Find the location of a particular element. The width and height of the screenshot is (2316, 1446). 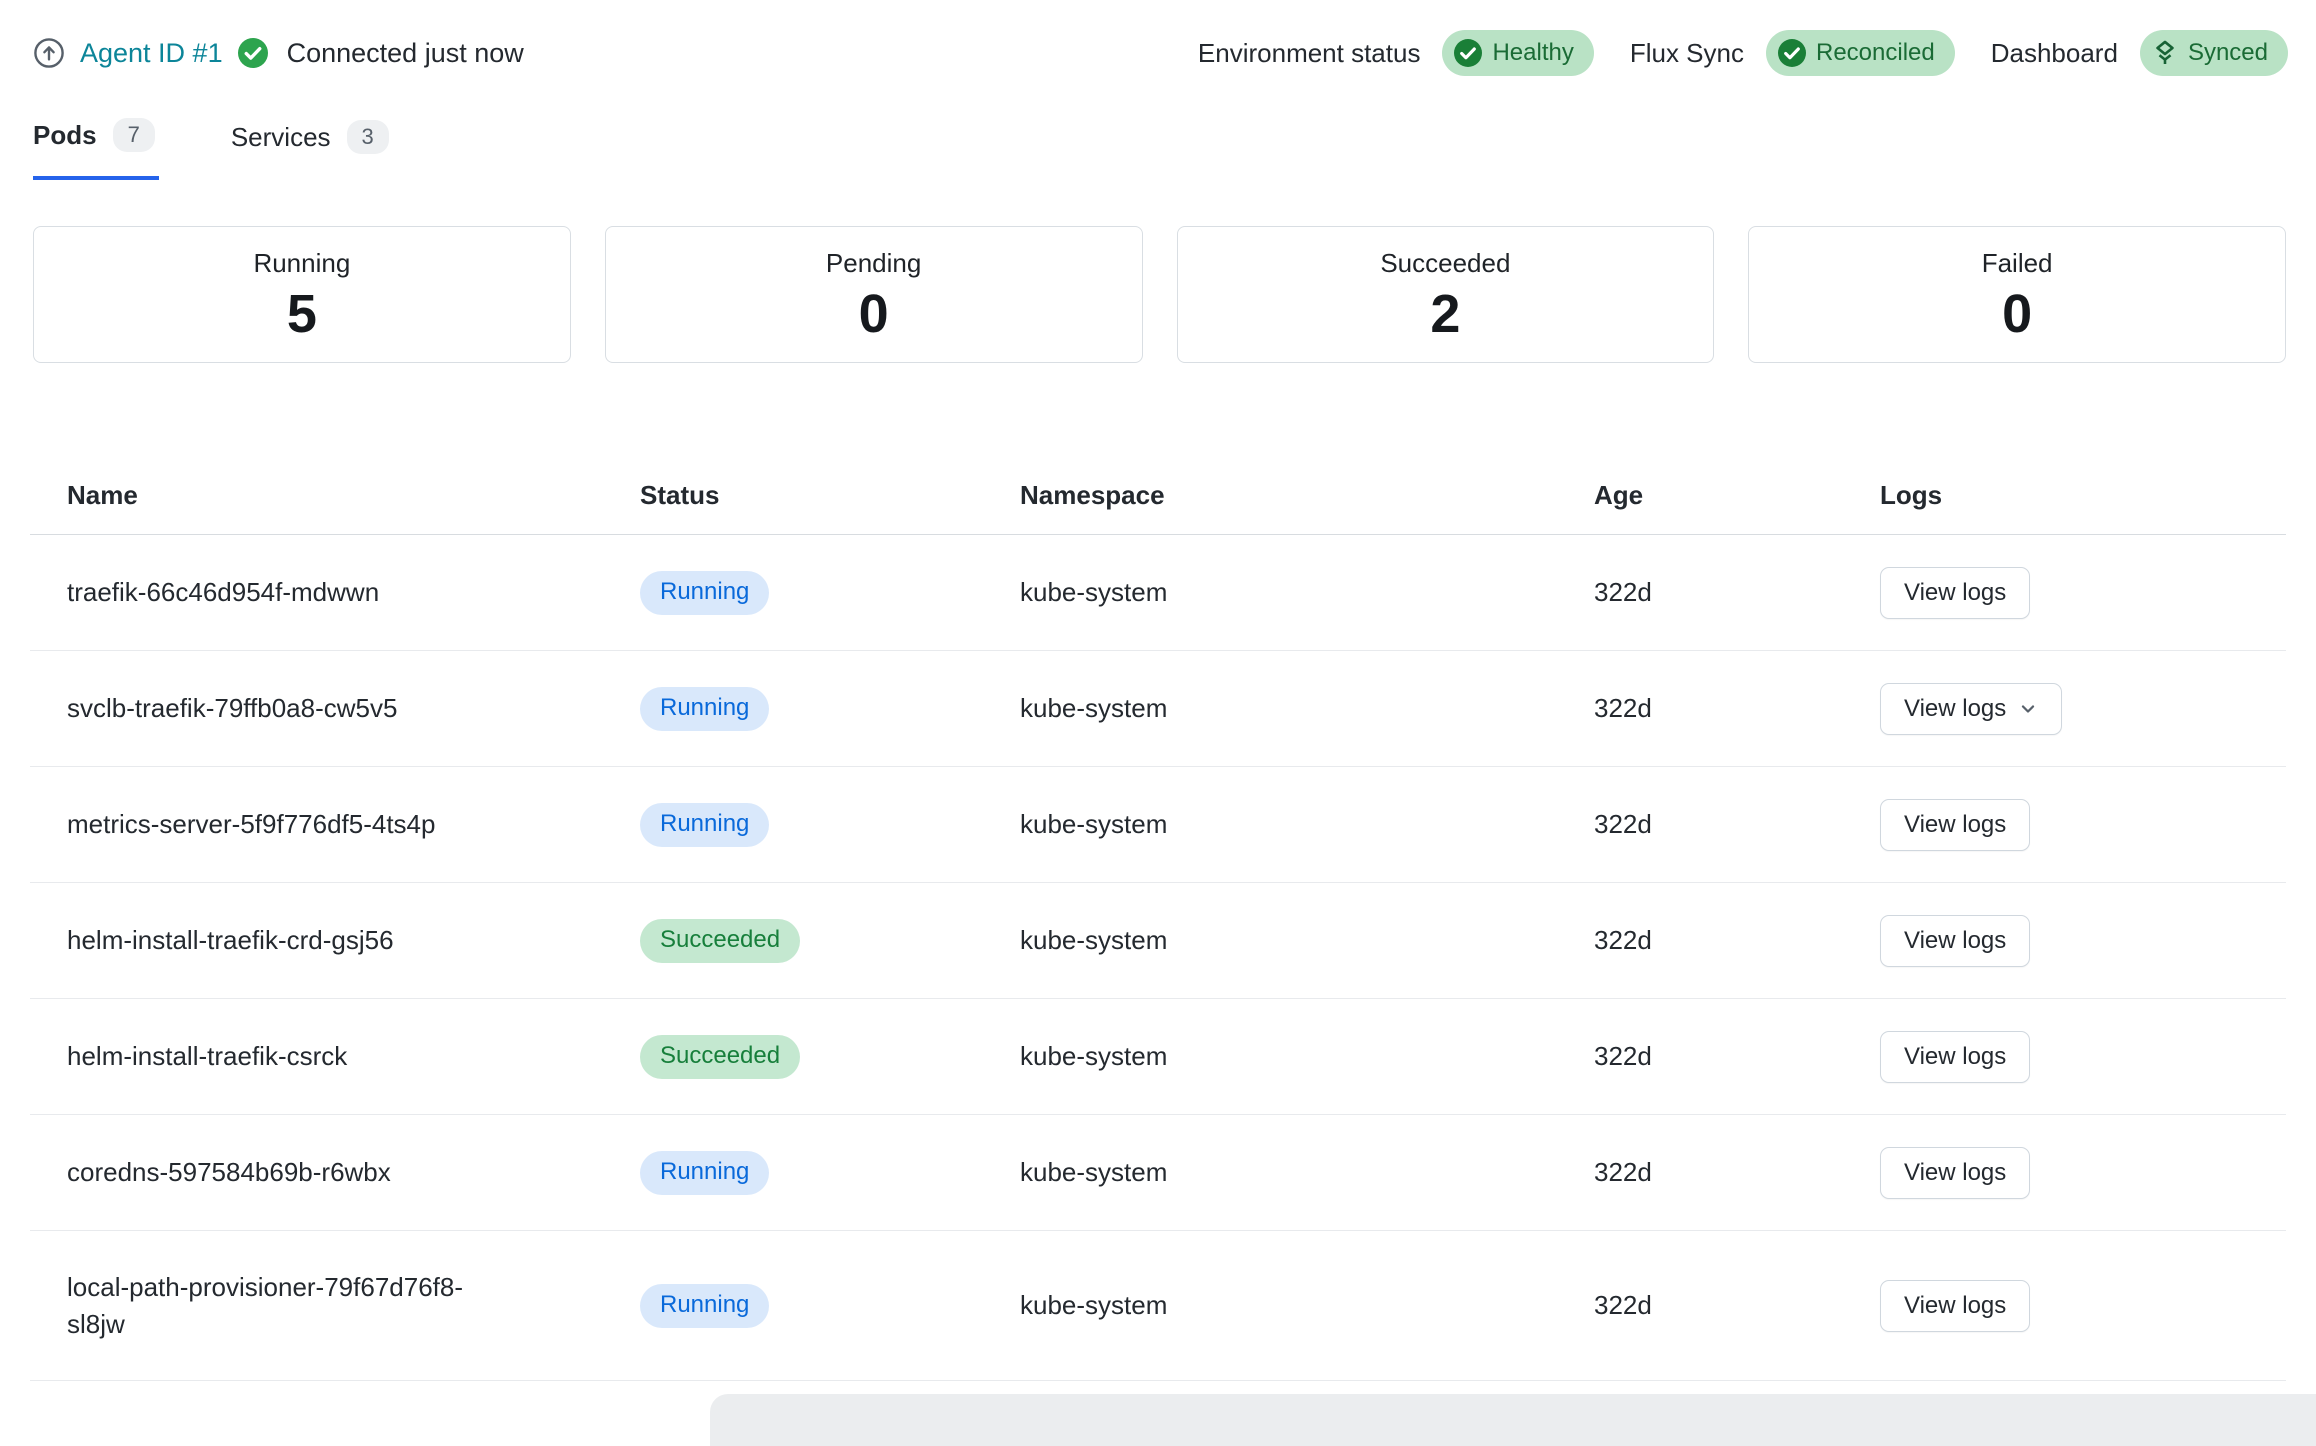

view-logs-dropdown-button: View logs is located at coordinates (1971, 708).